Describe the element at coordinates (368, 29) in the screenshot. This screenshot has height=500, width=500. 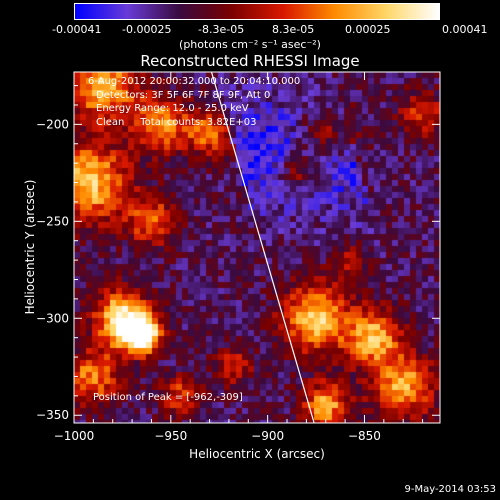
I see `colorbar-tick-label: 0.00025` at that location.